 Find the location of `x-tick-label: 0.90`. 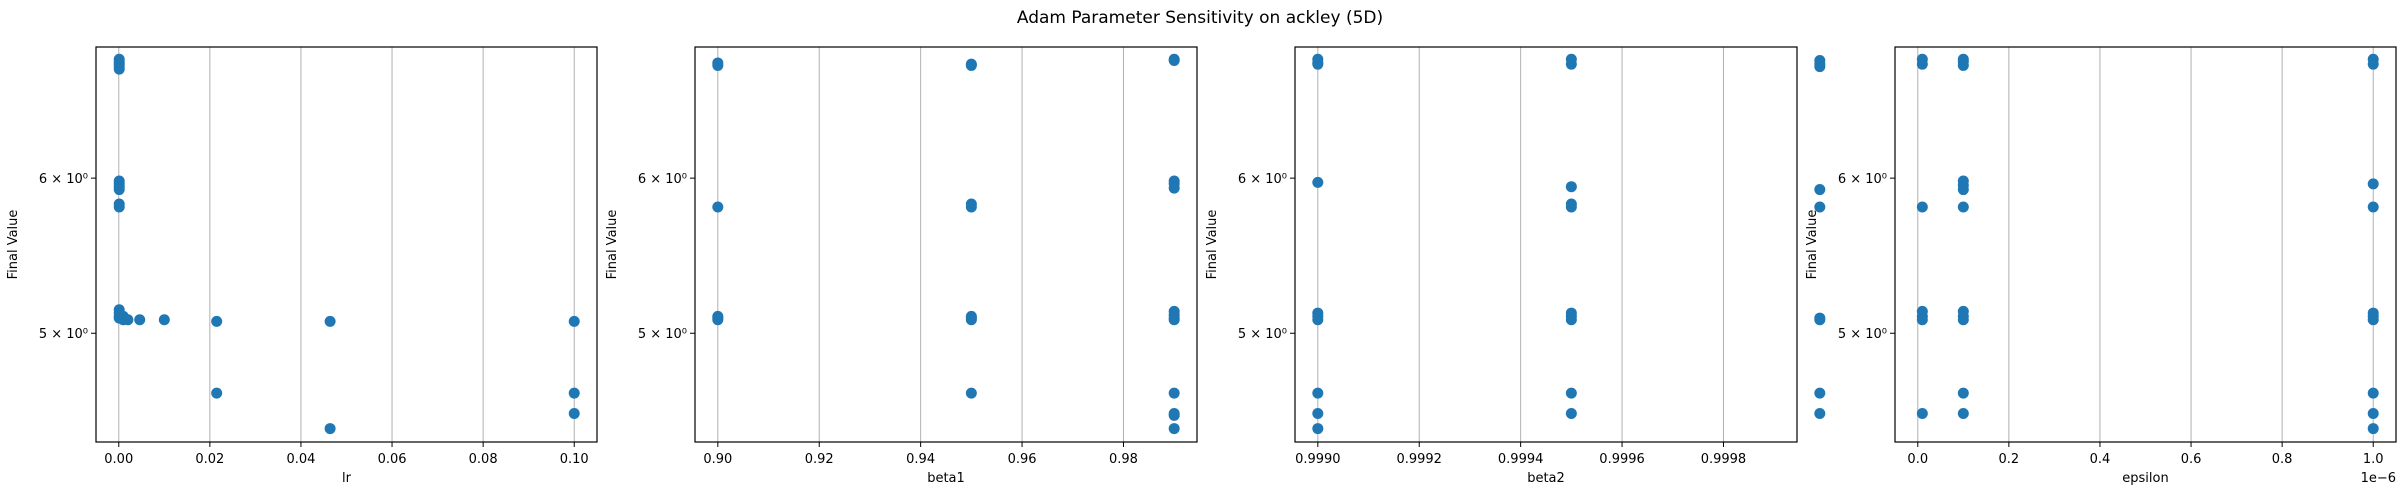

x-tick-label: 0.90 is located at coordinates (717, 459).